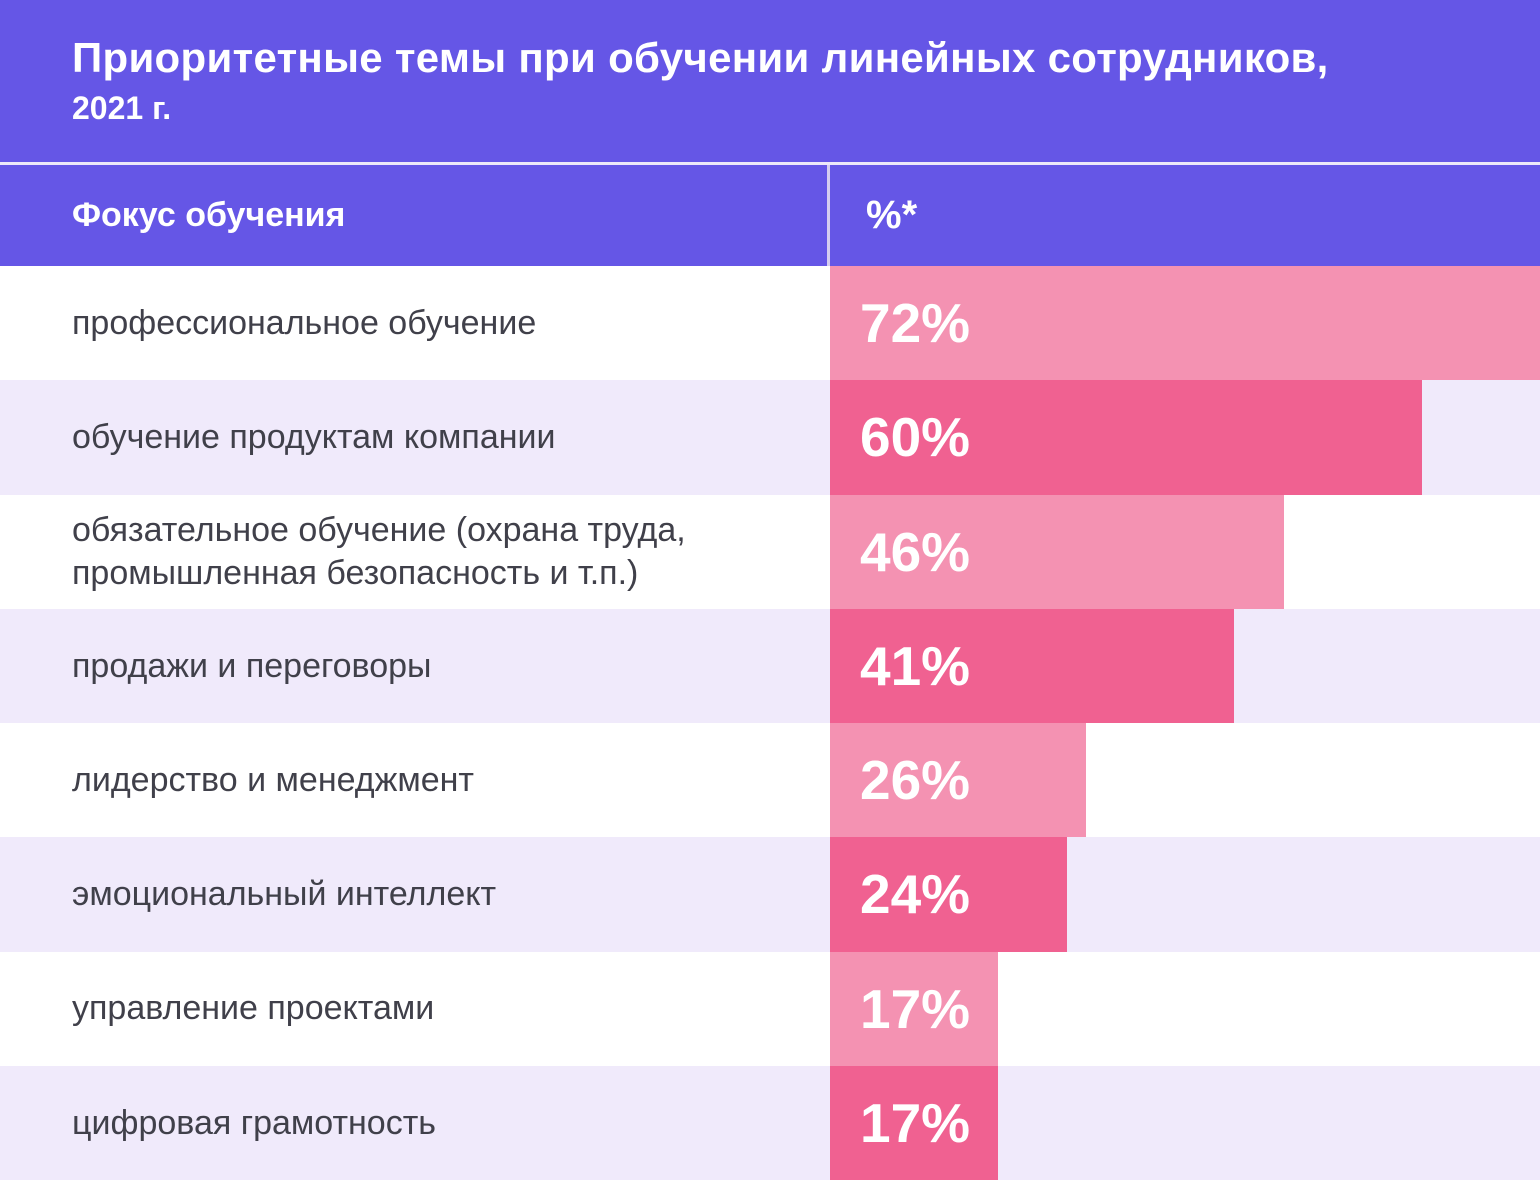  I want to click on bar-value-label: 72%, so click(915, 323).